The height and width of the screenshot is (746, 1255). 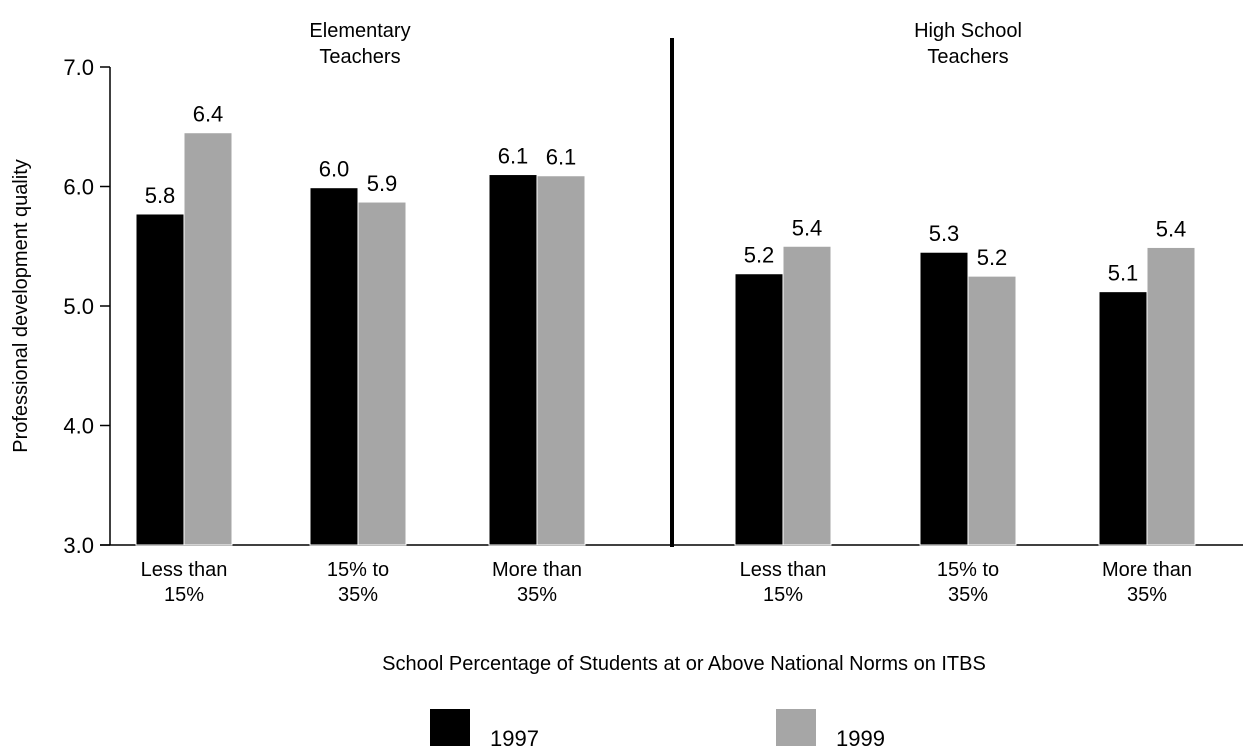 What do you see at coordinates (450, 727) in the screenshot?
I see `legend-swatch-1997` at bounding box center [450, 727].